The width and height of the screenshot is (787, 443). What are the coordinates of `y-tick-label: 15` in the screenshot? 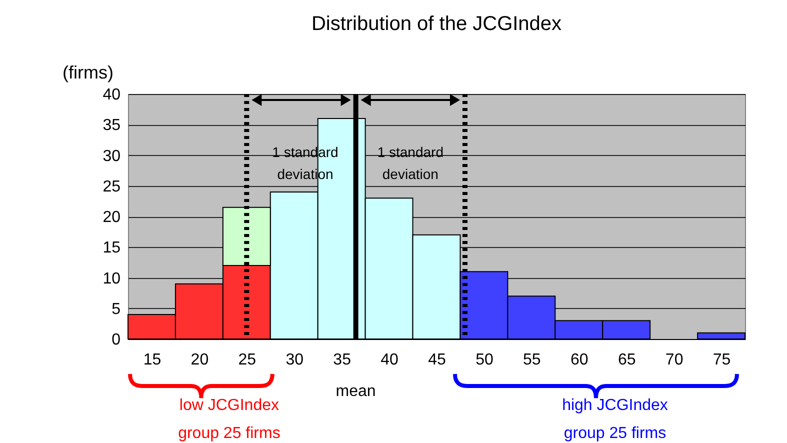 It's located at (111, 248).